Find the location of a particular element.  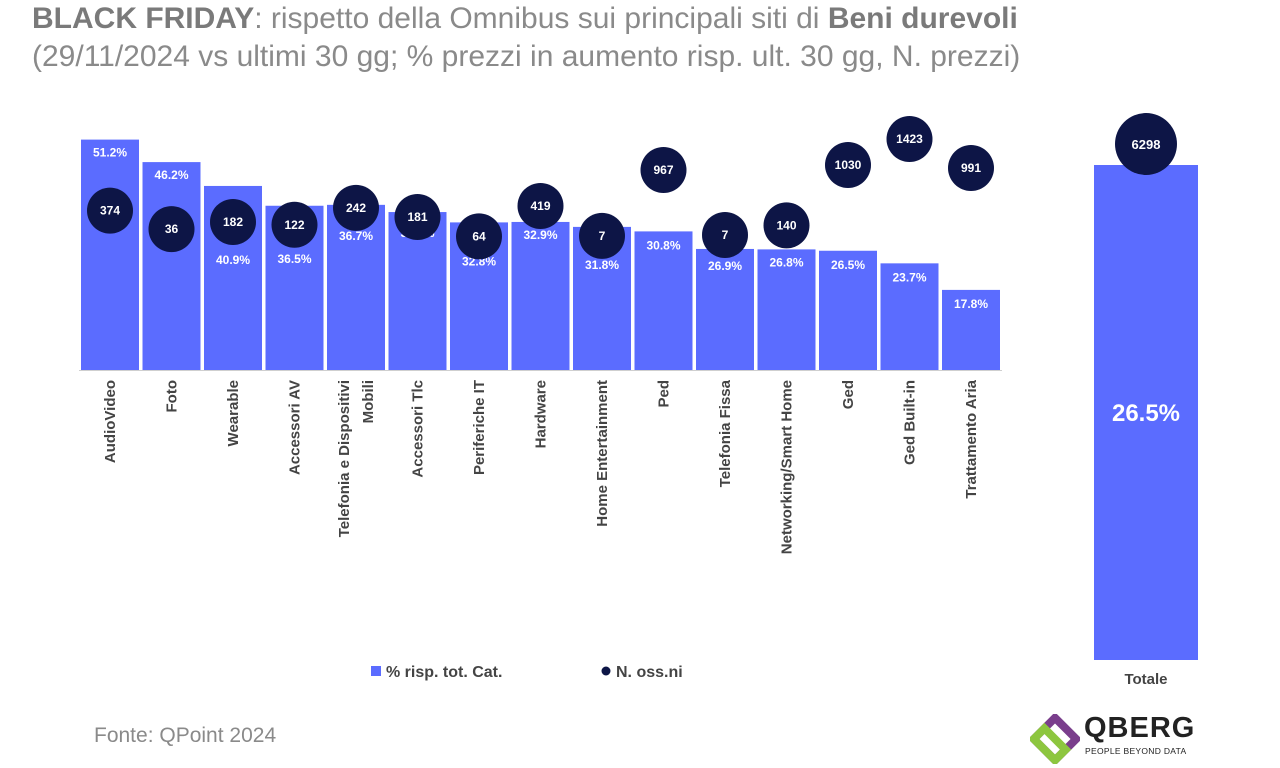

count-label-accessori-av: 122 is located at coordinates (294, 225).